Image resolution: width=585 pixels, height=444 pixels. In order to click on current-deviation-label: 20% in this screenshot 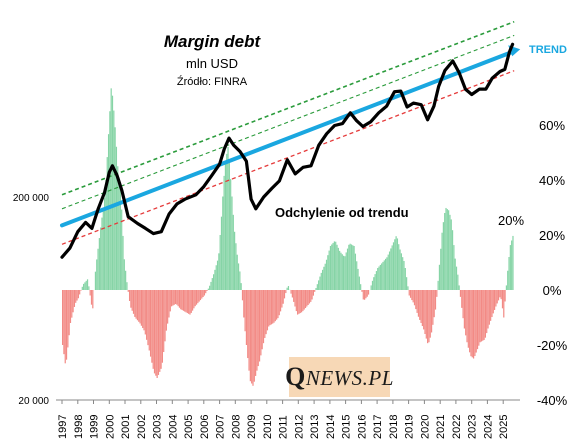, I will do `click(511, 220)`.